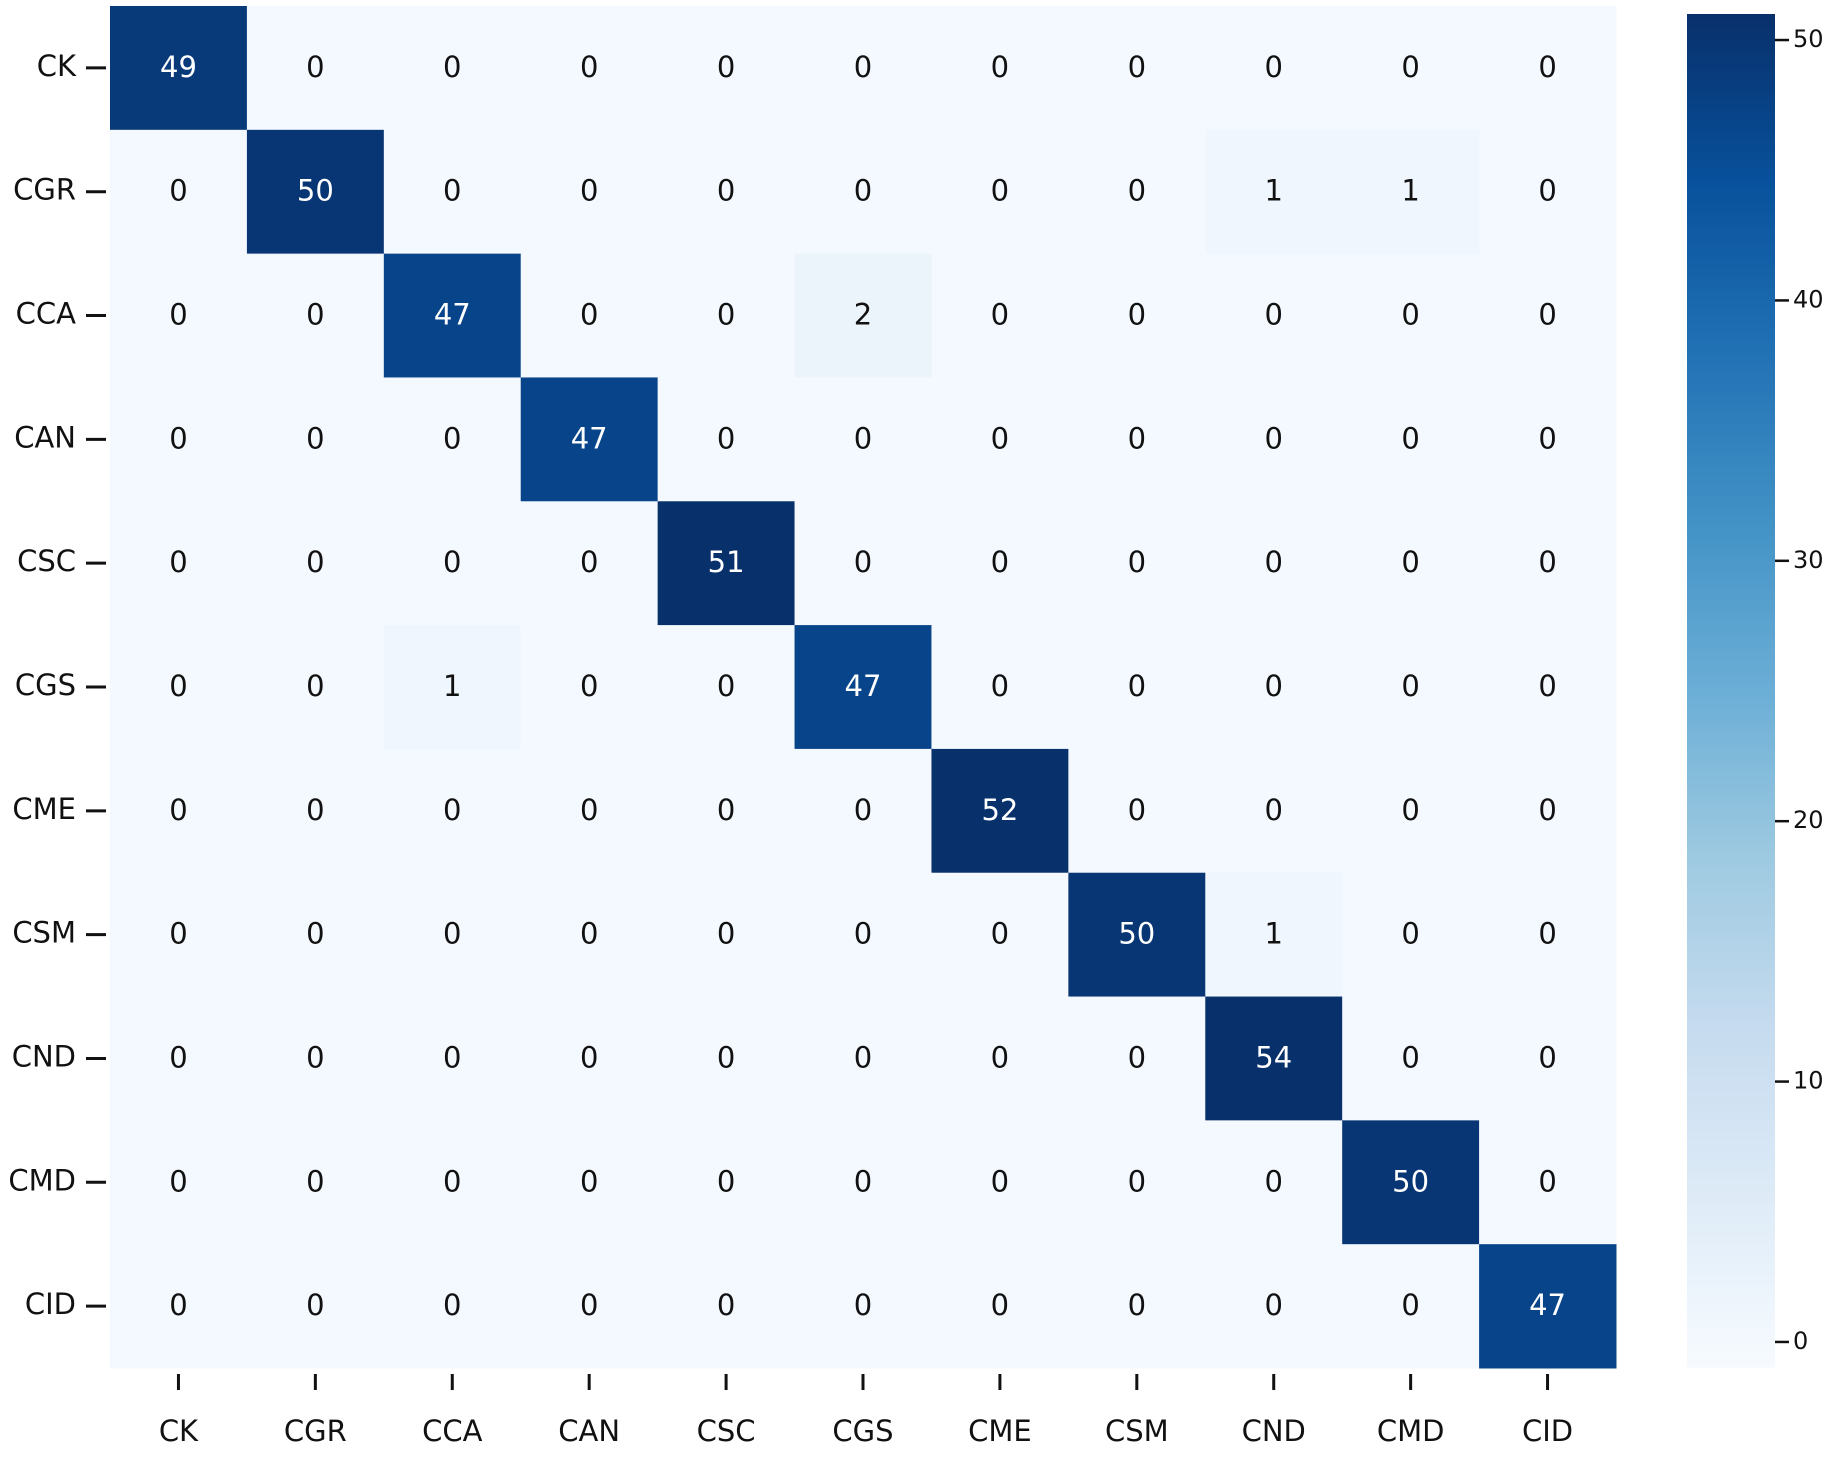  I want to click on cell-label: 47, so click(452, 315).